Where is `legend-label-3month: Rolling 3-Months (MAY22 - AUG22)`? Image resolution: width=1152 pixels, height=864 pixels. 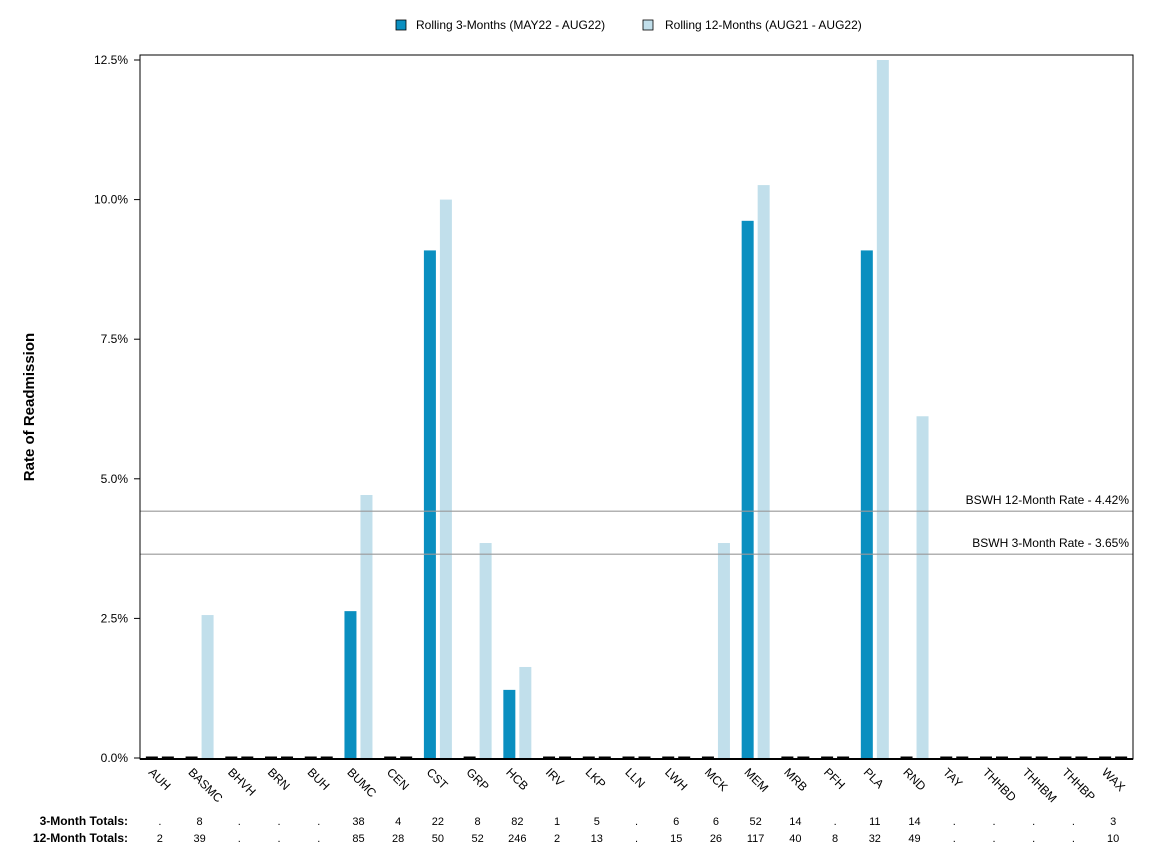 legend-label-3month: Rolling 3-Months (MAY22 - AUG22) is located at coordinates (510, 25).